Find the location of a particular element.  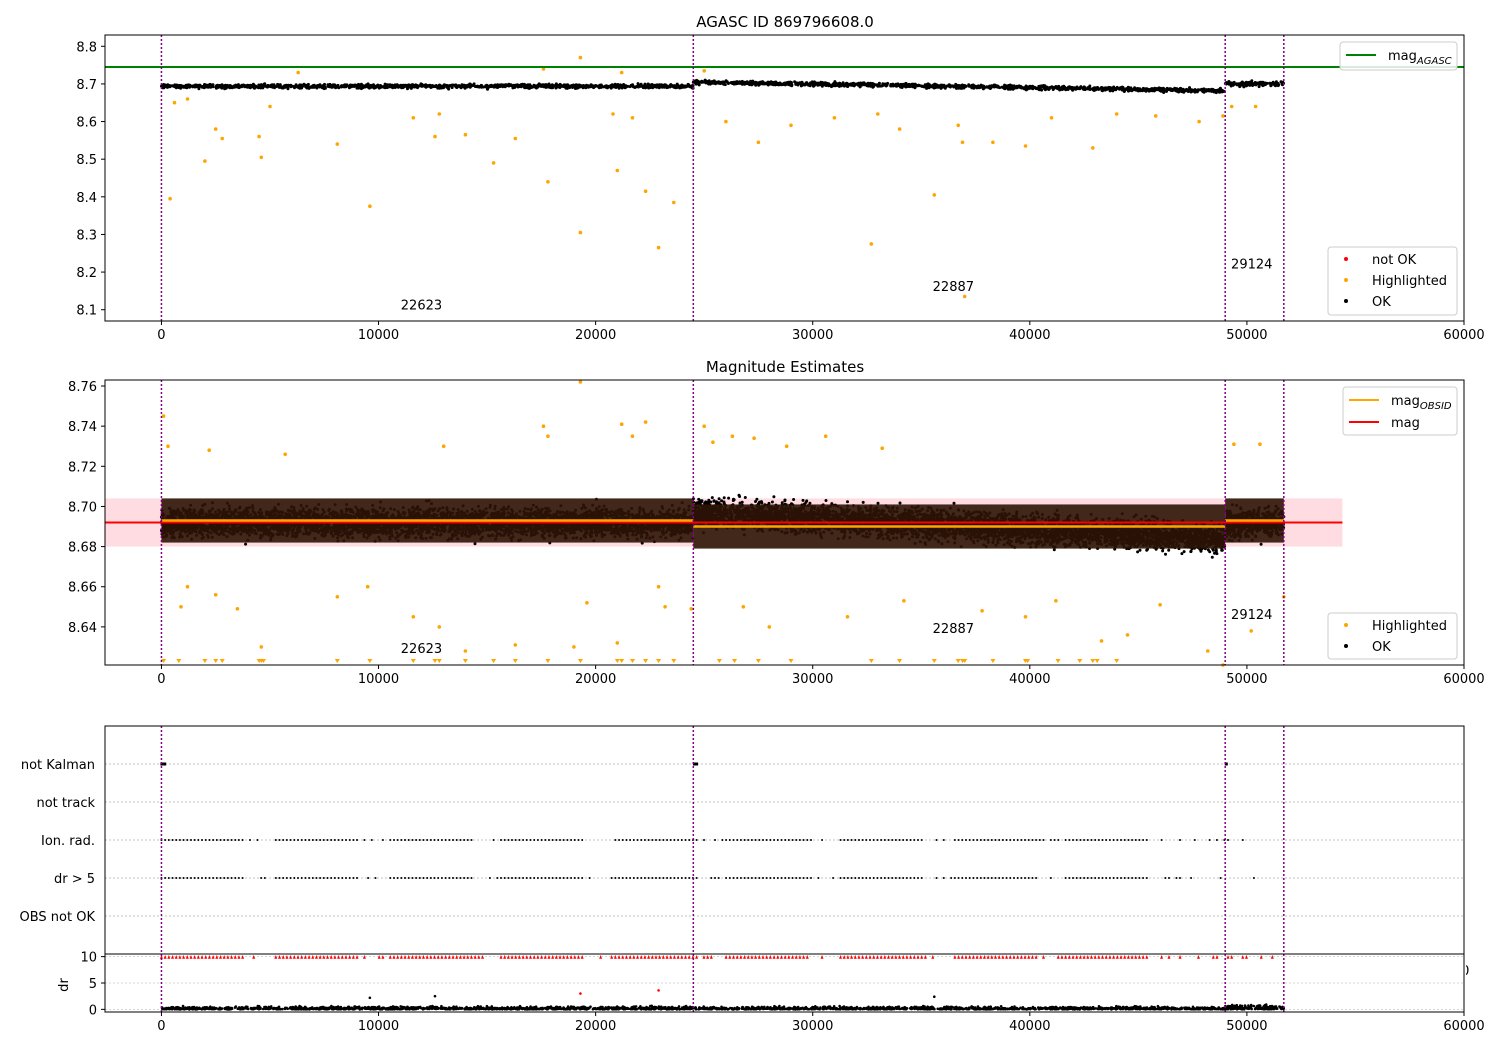

y-tick-label: 8.2 is located at coordinates (86, 273).